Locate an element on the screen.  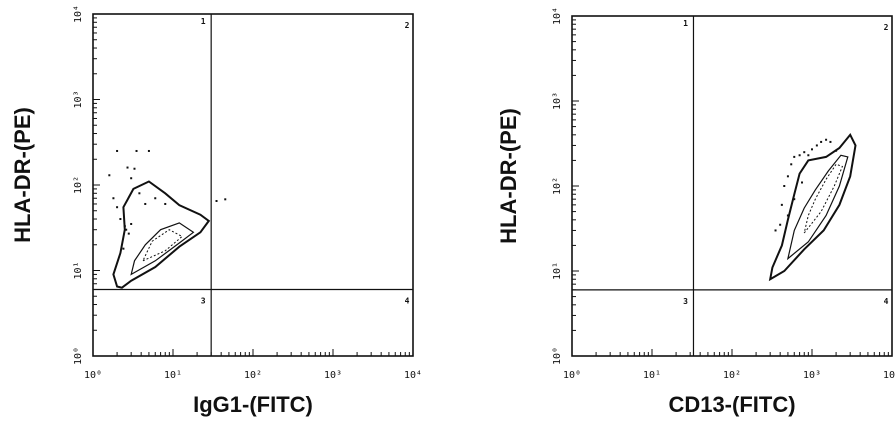
x-axis-title: IgG1-(FITC) is located at coordinates (253, 404).